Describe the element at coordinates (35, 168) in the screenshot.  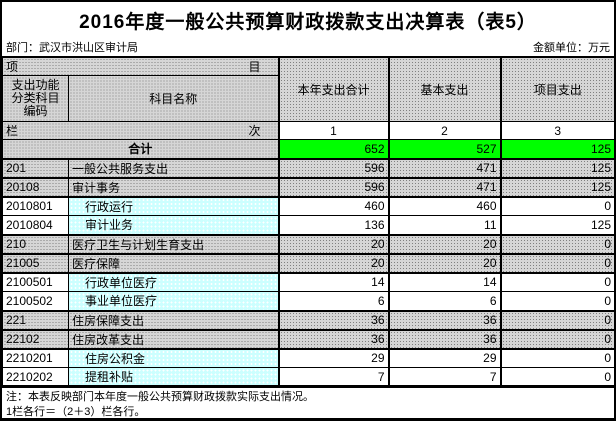
I see `row-function-code: 201` at that location.